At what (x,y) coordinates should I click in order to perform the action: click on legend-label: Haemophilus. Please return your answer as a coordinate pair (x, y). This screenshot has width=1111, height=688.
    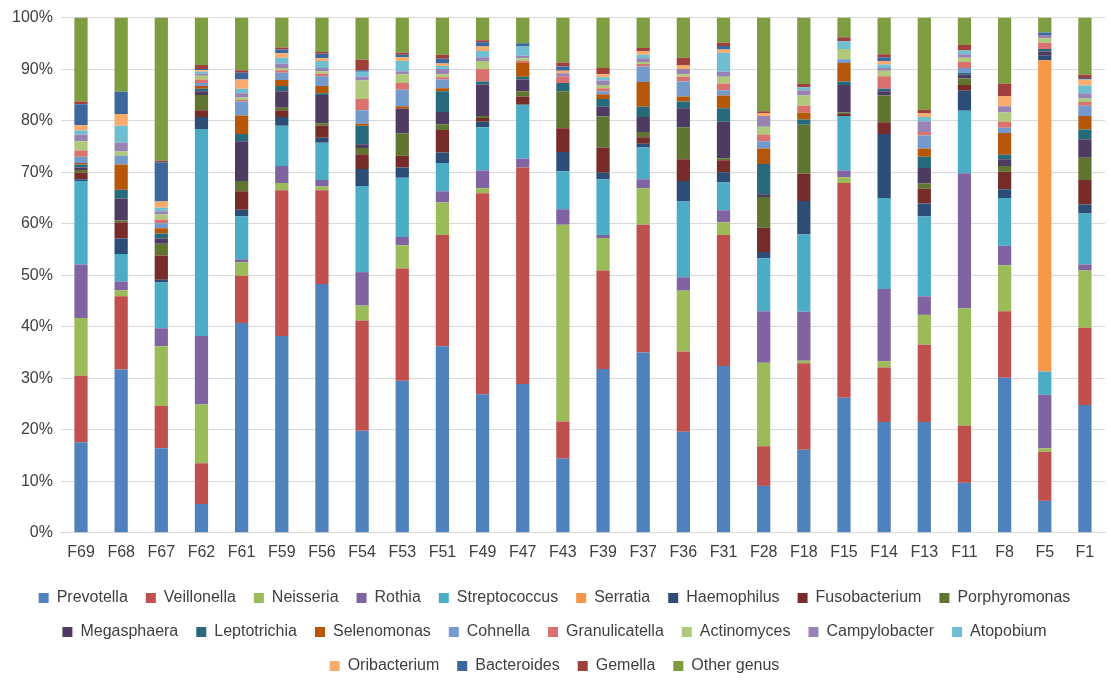
    Looking at the image, I should click on (733, 597).